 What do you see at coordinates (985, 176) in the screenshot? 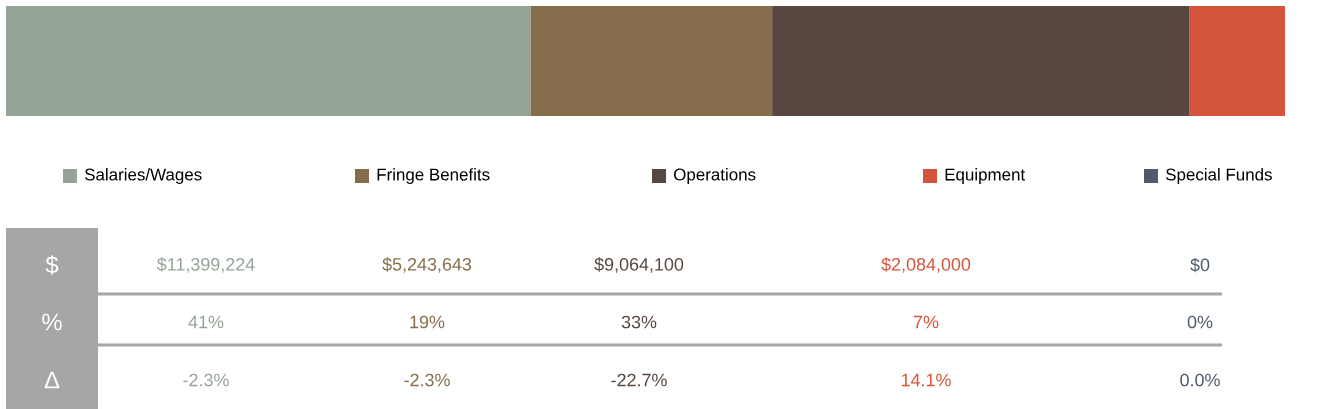
I see `legend-label: Equipment` at bounding box center [985, 176].